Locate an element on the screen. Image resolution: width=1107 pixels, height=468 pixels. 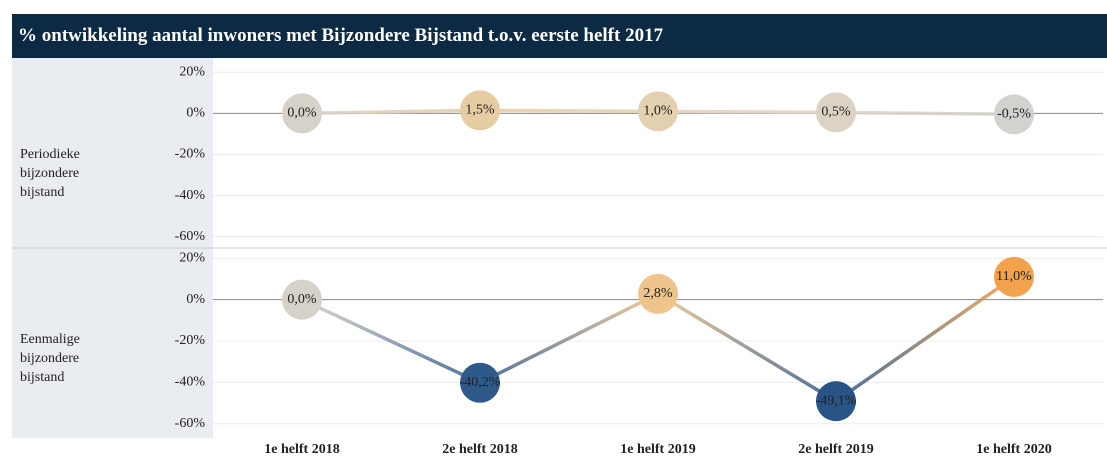
data-label: 1,5% is located at coordinates (480, 110).